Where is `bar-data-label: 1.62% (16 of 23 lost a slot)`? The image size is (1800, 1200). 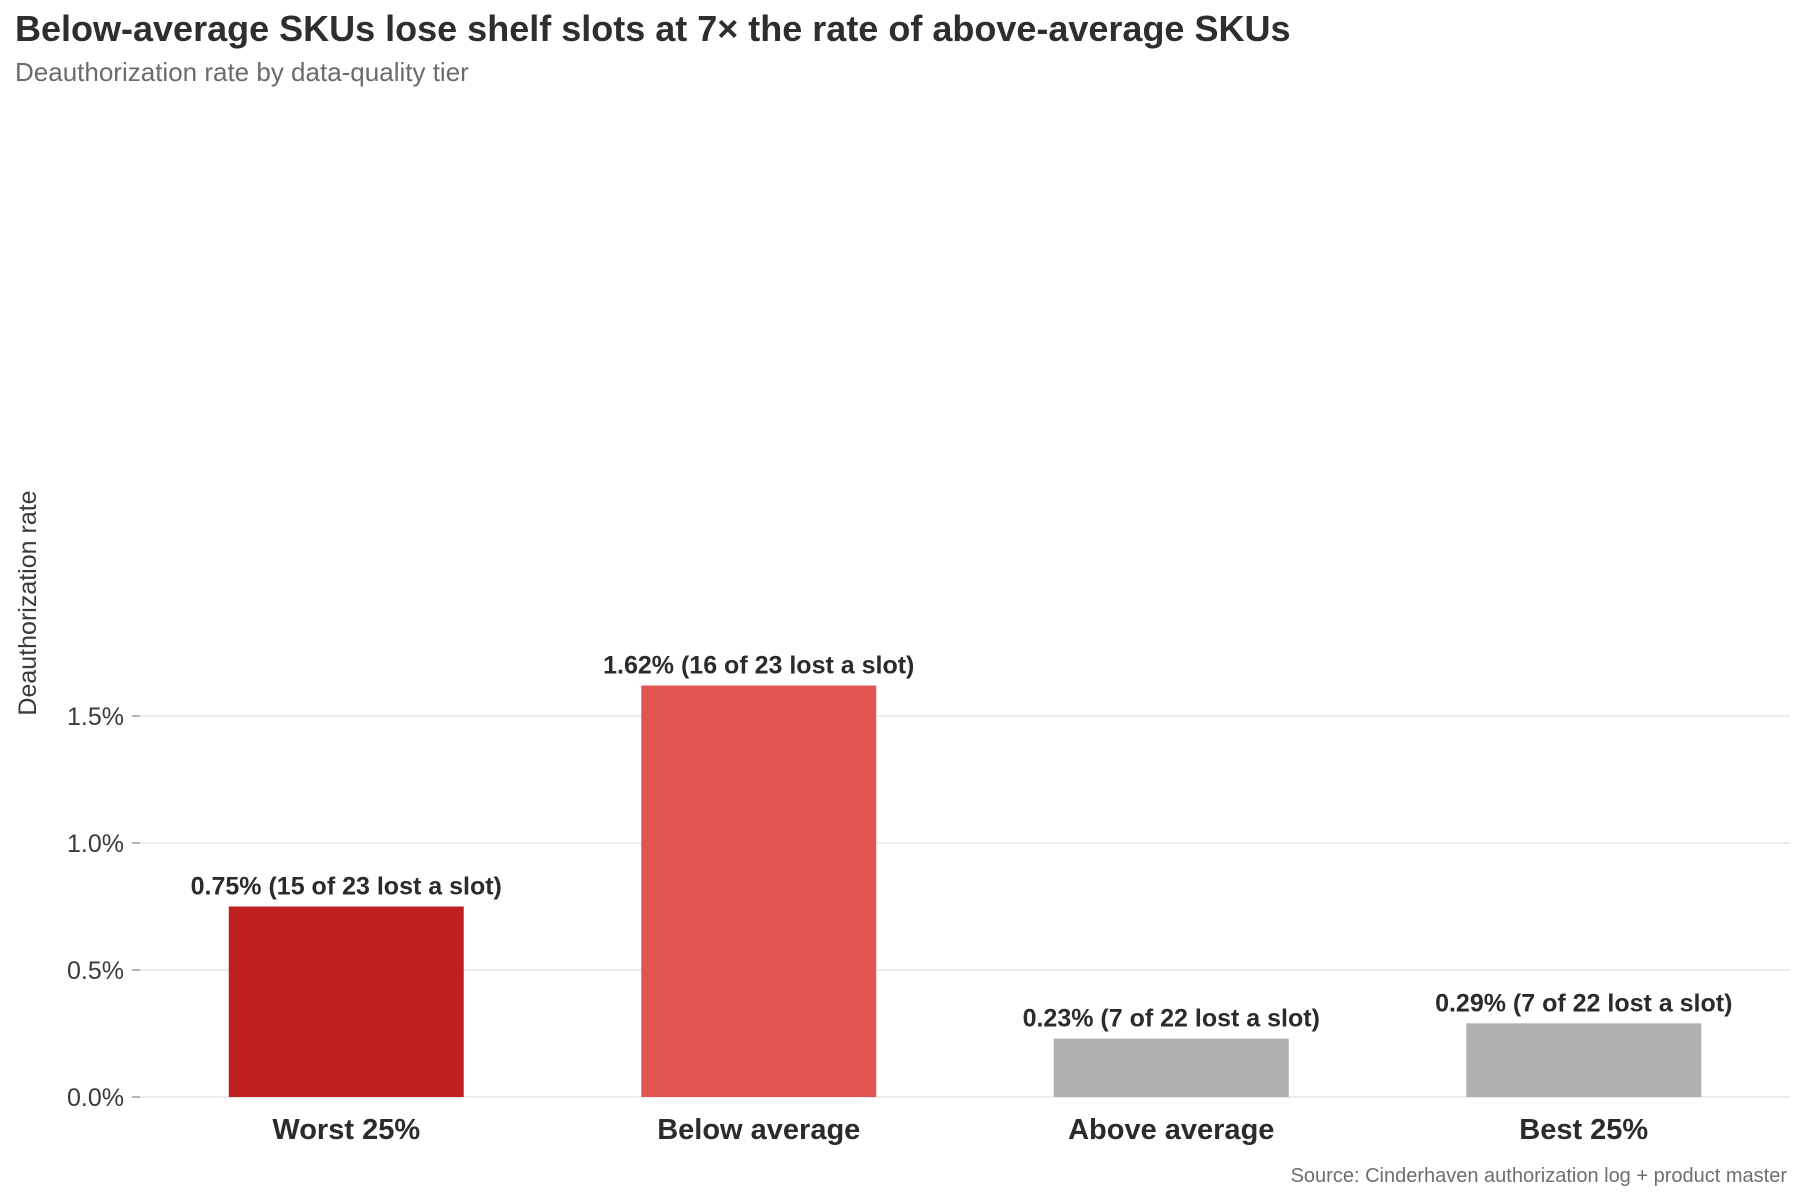
bar-data-label: 1.62% (16 of 23 lost a slot) is located at coordinates (758, 666).